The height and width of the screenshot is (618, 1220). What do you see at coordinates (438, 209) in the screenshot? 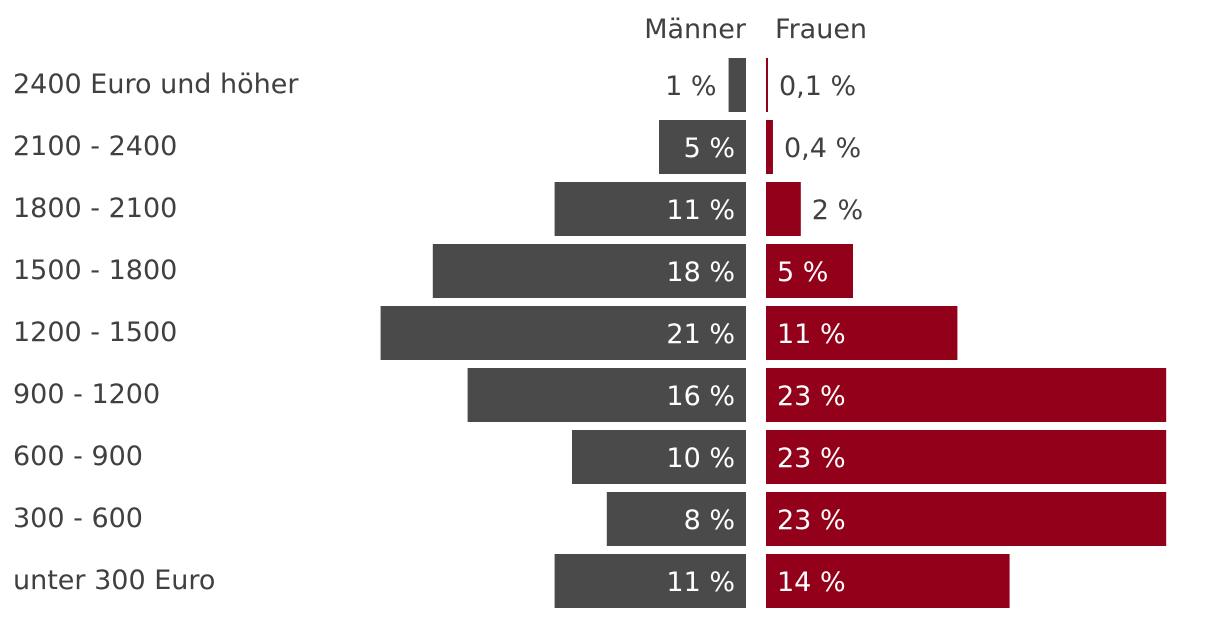
I see `chart-row: 1800 - 2100 11 % 2 %` at bounding box center [438, 209].